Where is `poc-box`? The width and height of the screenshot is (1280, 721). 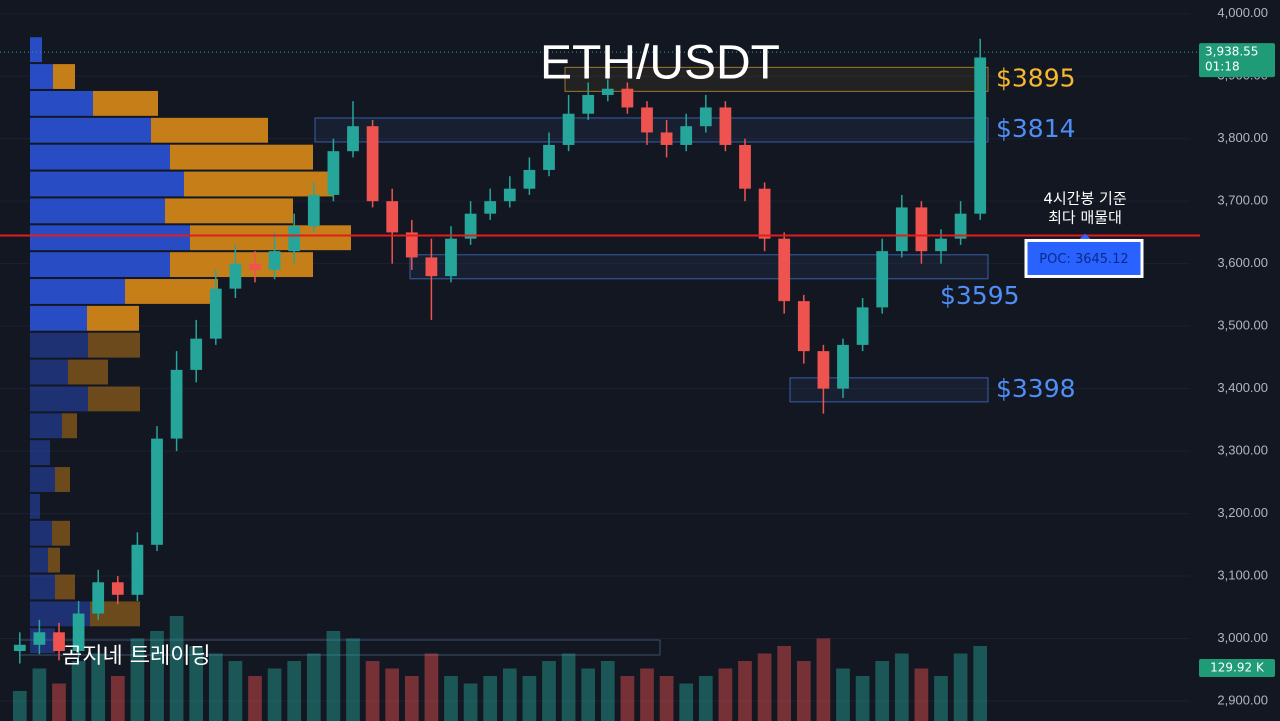 poc-box is located at coordinates (1084, 258).